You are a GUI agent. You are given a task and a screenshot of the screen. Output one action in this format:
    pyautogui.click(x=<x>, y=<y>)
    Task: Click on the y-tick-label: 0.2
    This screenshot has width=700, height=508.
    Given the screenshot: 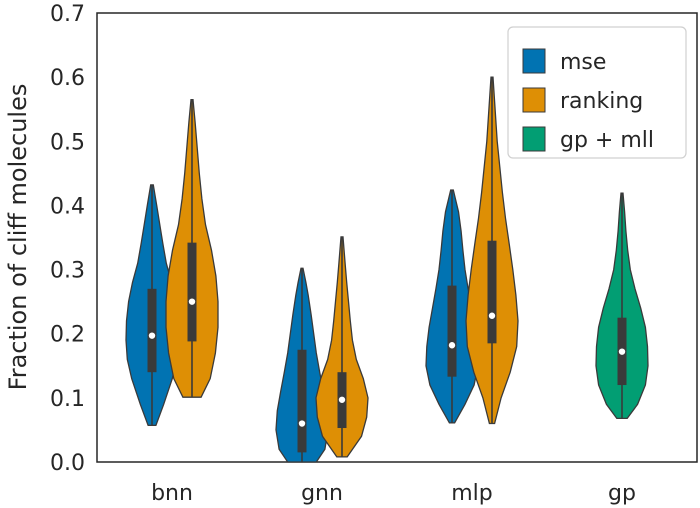 What is the action you would take?
    pyautogui.click(x=67, y=335)
    